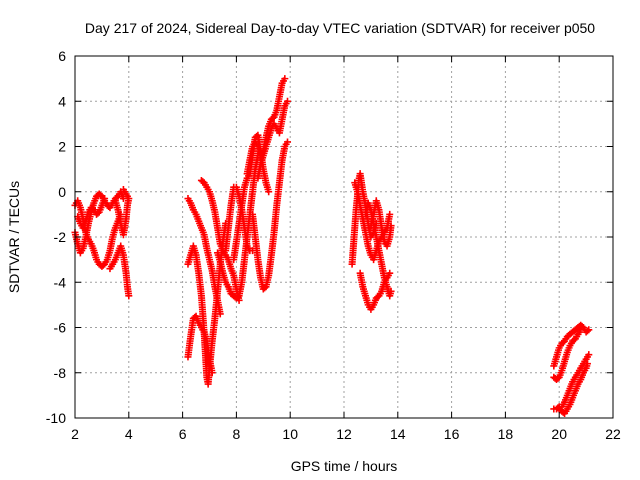 This screenshot has width=640, height=480. I want to click on x-tick-label: 10, so click(290, 434).